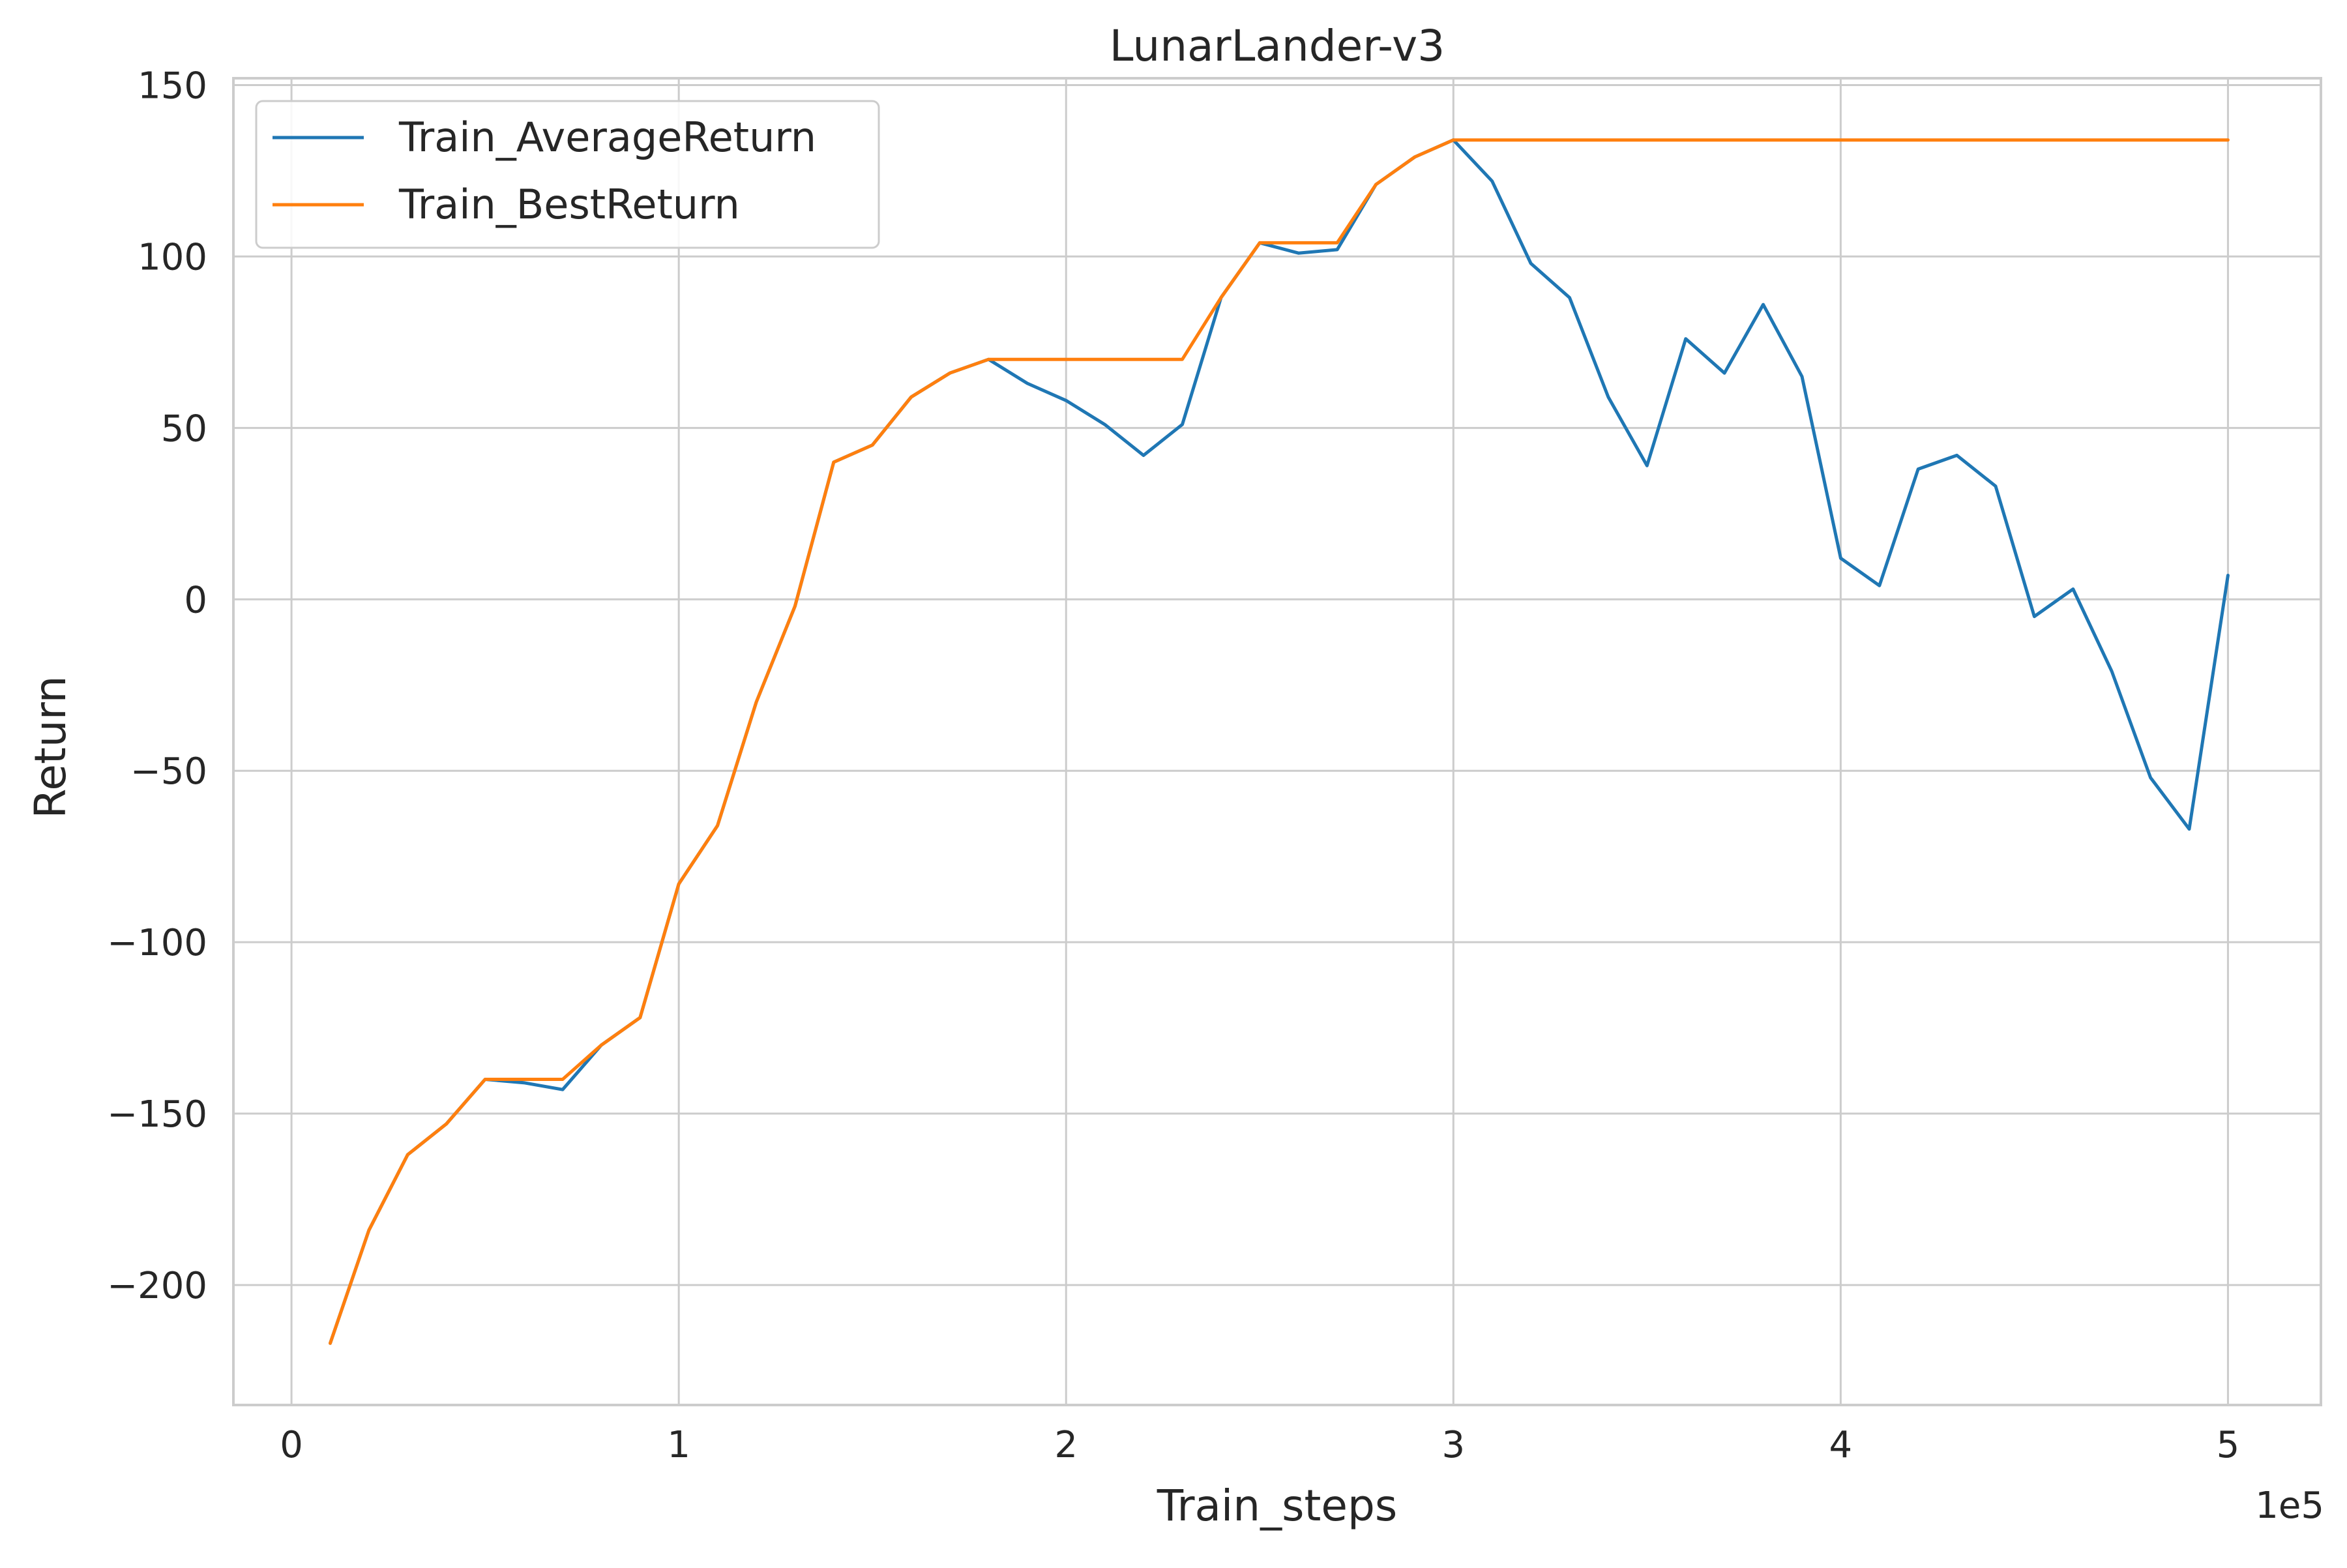 Image resolution: width=2347 pixels, height=1568 pixels. I want to click on legend-label-best-return: Train_BestReturn, so click(569, 205).